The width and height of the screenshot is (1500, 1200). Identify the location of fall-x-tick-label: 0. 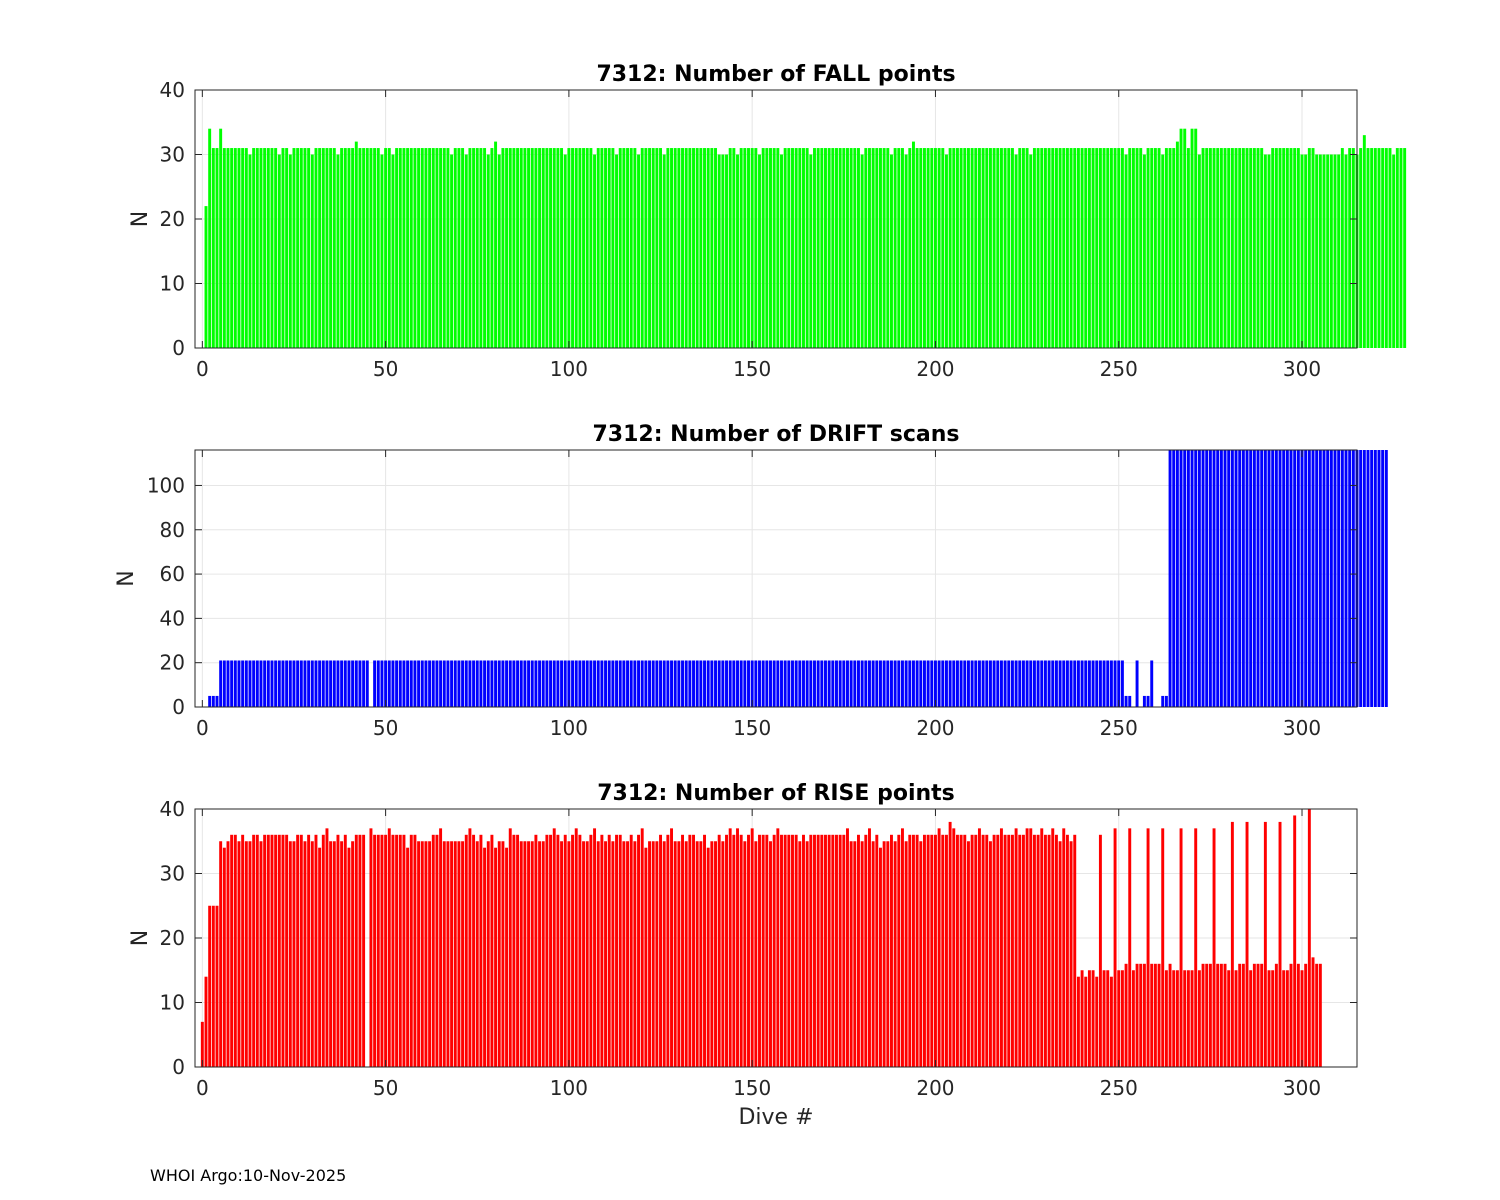
(202, 369).